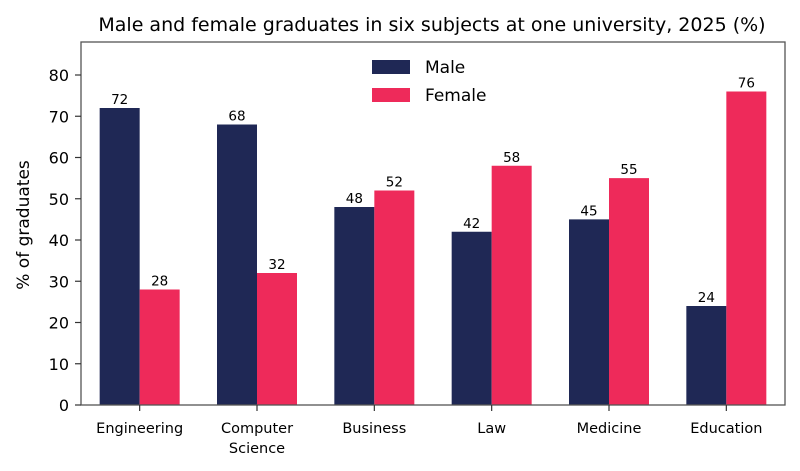 The image size is (800, 471). I want to click on bar-male-law, so click(471, 318).